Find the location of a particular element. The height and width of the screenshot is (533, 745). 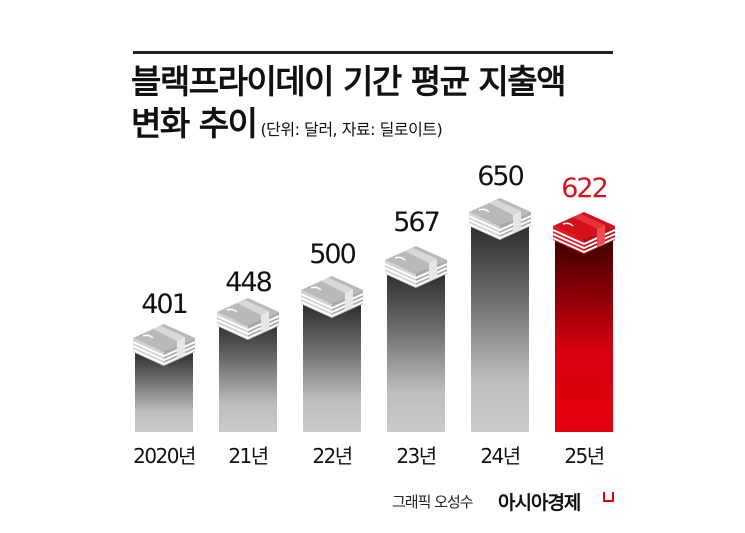

title-rule is located at coordinates (373, 52).